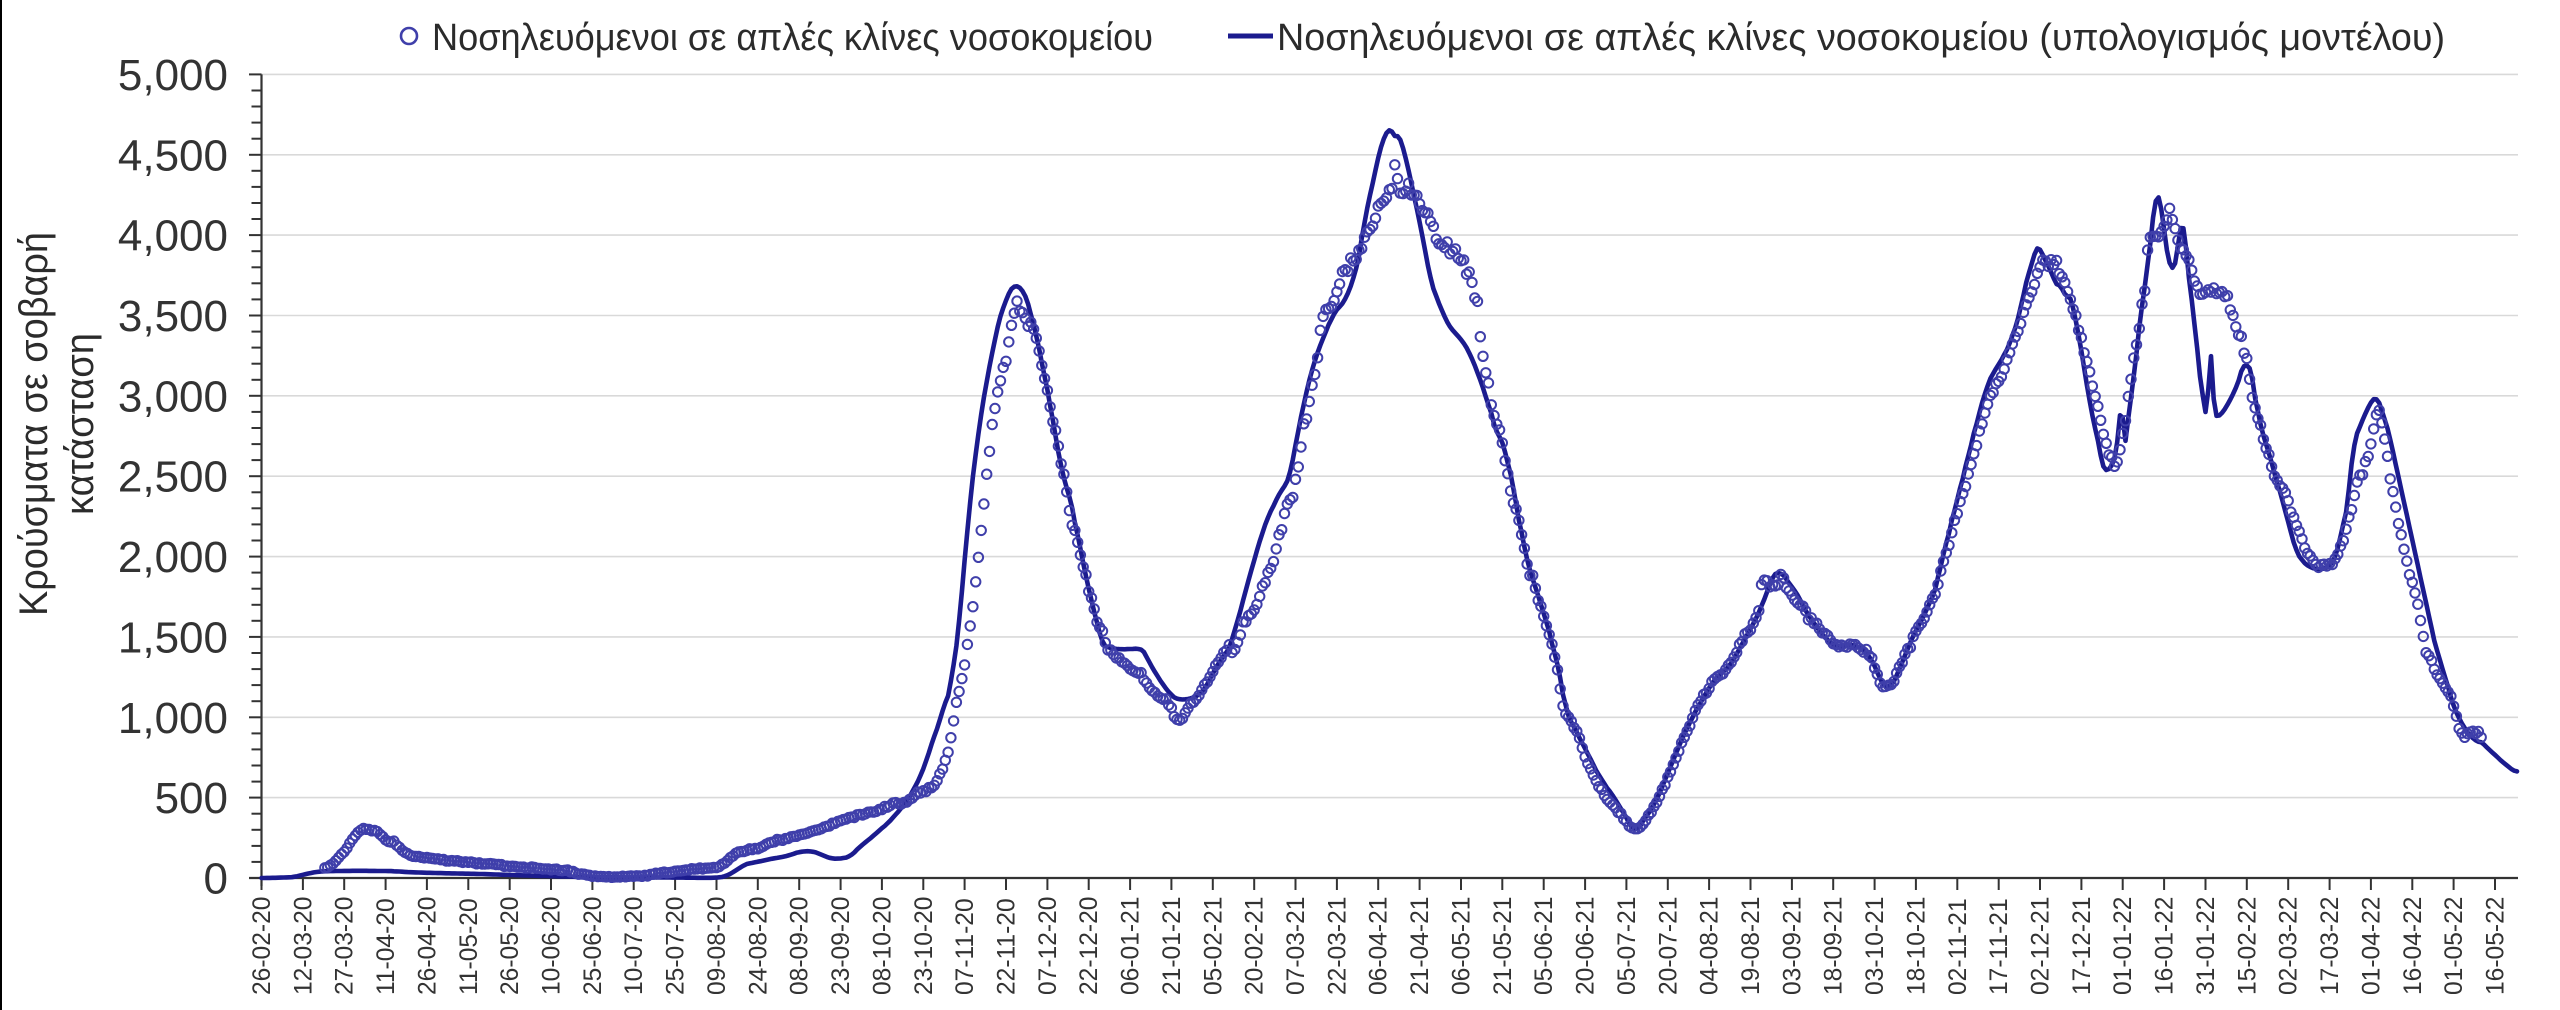 The image size is (2560, 1010). What do you see at coordinates (469, 946) in the screenshot?
I see `svg-text: 11-05-20` at bounding box center [469, 946].